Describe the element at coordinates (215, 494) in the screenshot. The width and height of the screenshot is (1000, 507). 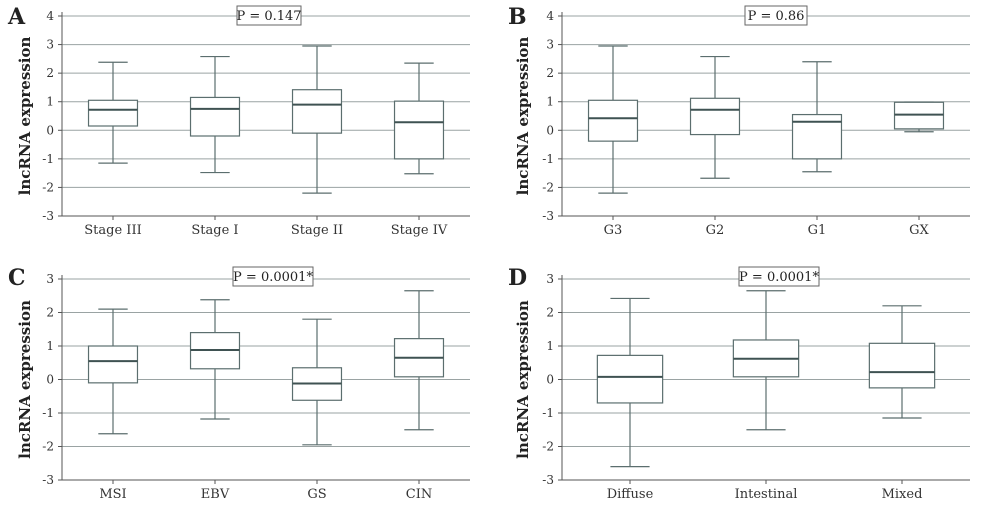
I see `x-tick-label: EBV` at that location.